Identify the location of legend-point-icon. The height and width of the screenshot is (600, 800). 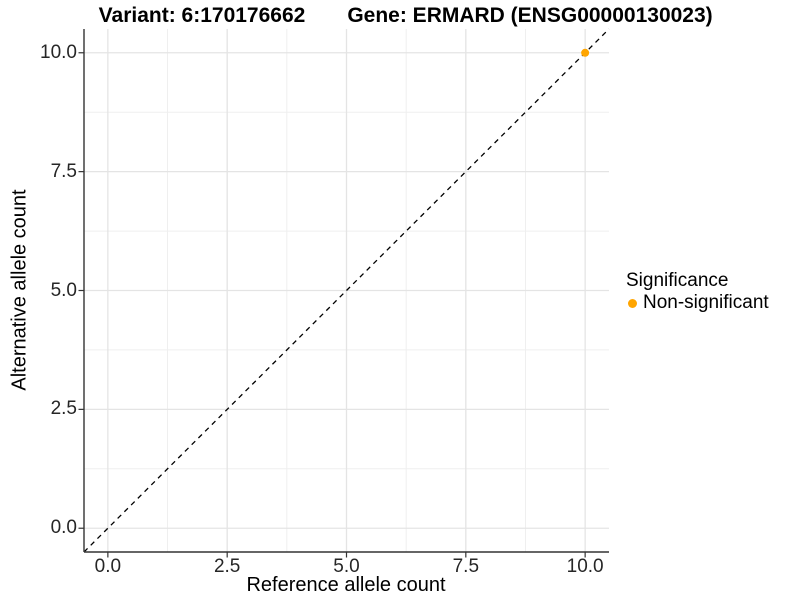
(632, 303).